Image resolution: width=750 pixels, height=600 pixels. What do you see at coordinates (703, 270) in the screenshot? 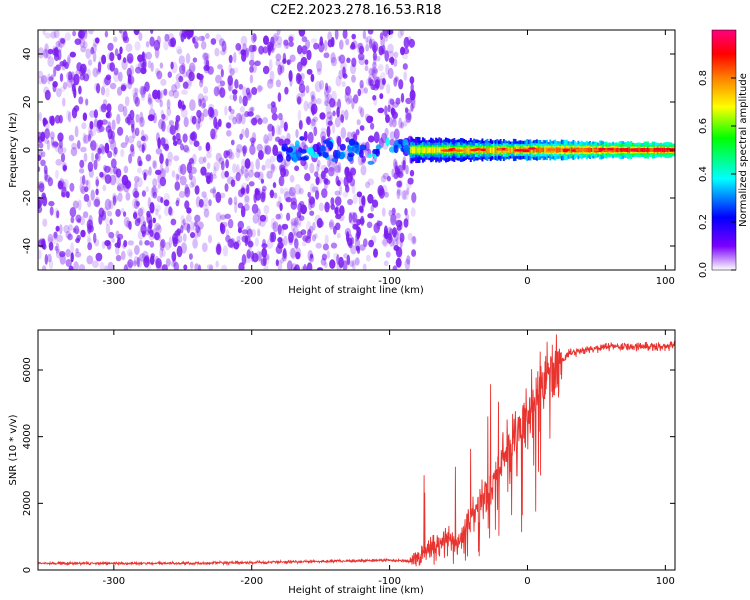
I see `colorbar-tick-label: 0.0` at bounding box center [703, 270].